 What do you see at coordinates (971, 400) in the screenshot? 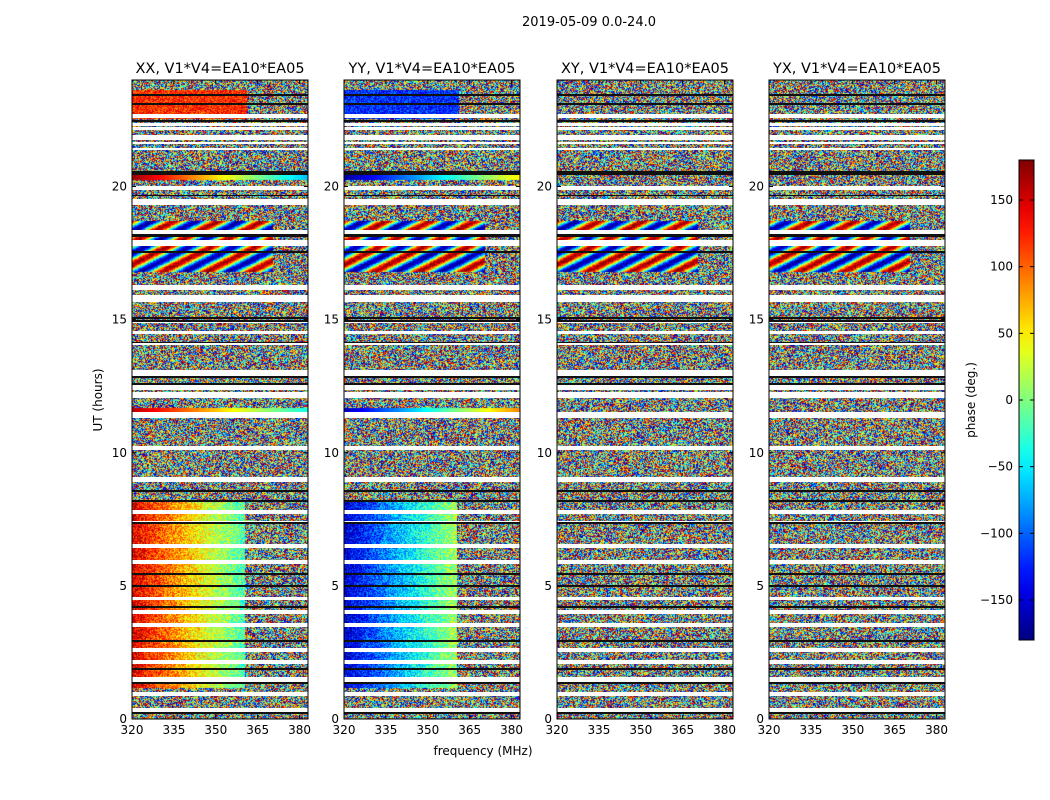
I see `colorbar-label: phase (deg.)` at bounding box center [971, 400].